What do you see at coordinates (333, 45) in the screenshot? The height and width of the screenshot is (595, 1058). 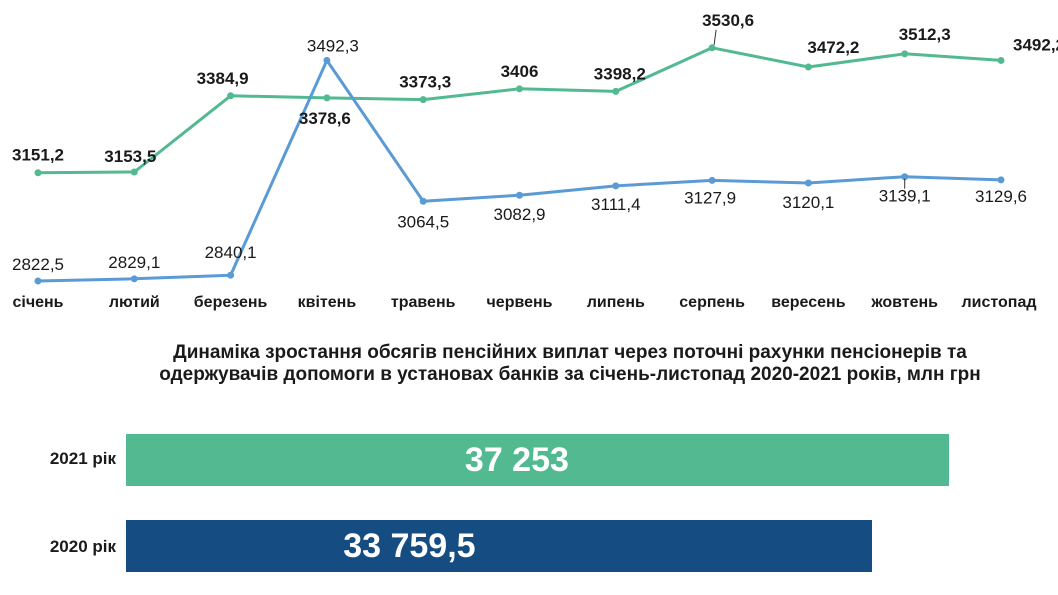 I see `data-label-1-3: 3492,3` at bounding box center [333, 45].